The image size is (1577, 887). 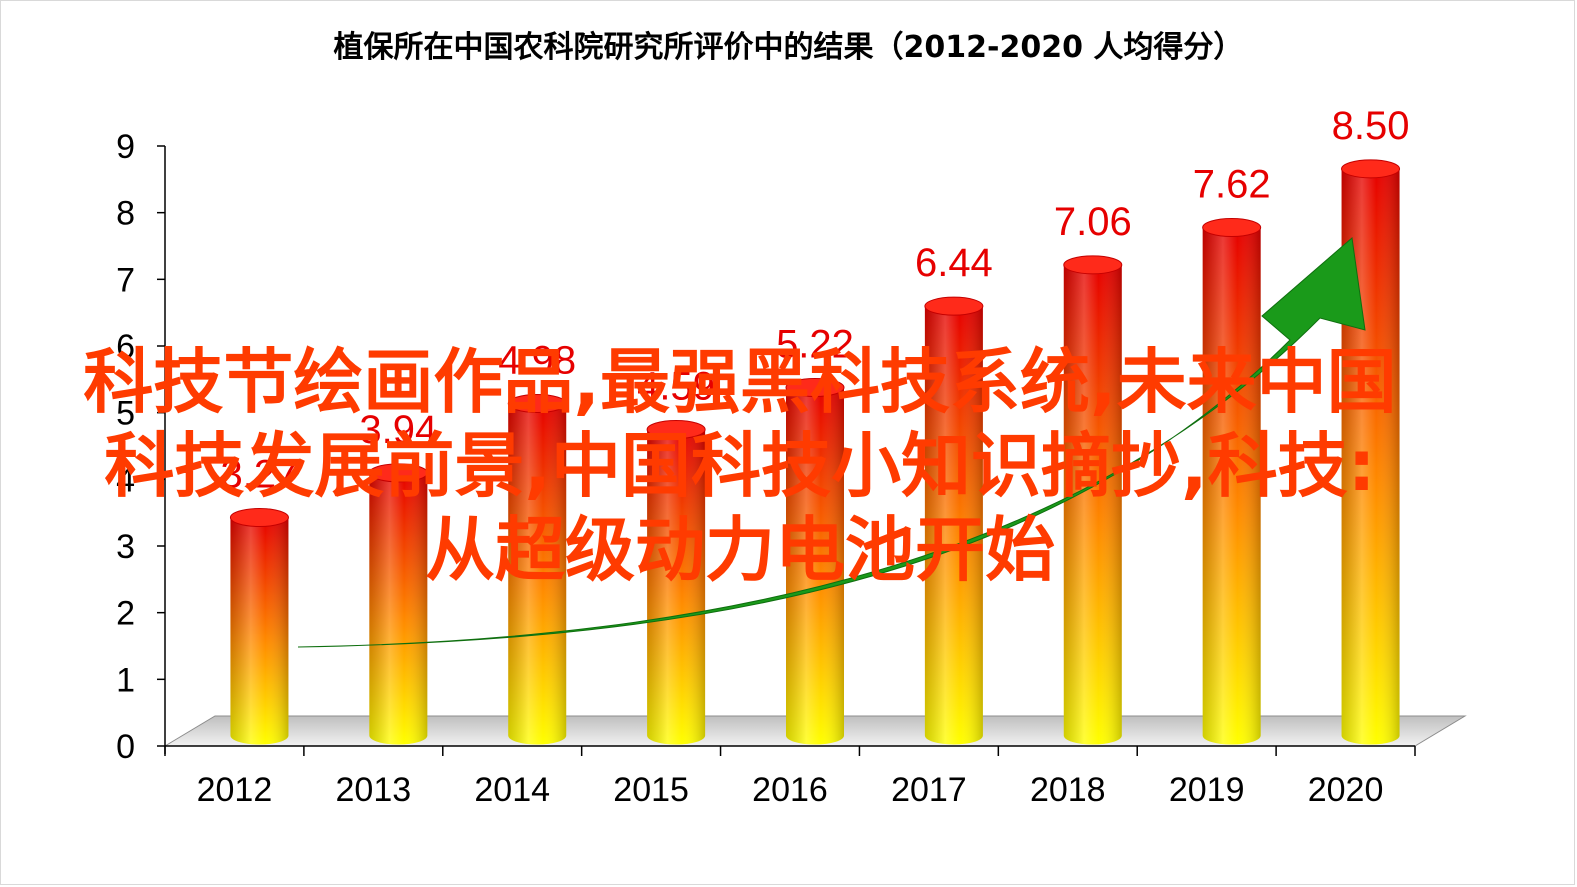 What do you see at coordinates (374, 790) in the screenshot?
I see `x-tick-label: 2013` at bounding box center [374, 790].